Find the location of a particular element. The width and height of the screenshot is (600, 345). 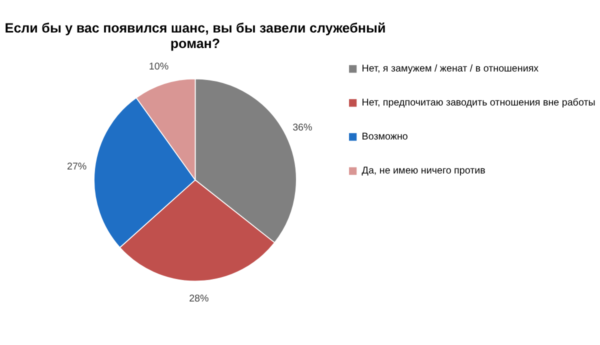

data-label: 28% is located at coordinates (199, 299).